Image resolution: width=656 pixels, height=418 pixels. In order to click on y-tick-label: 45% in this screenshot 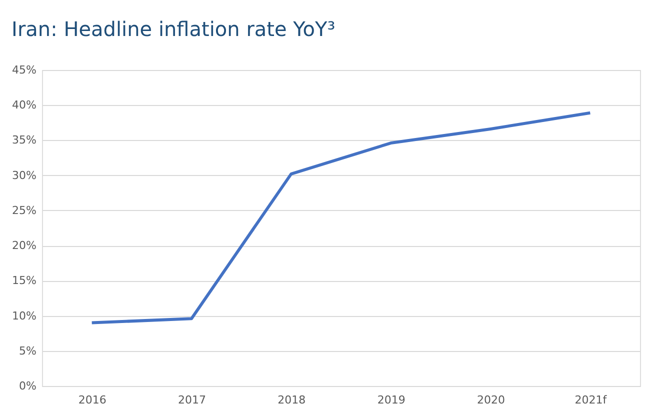, I will do `click(24, 70)`.